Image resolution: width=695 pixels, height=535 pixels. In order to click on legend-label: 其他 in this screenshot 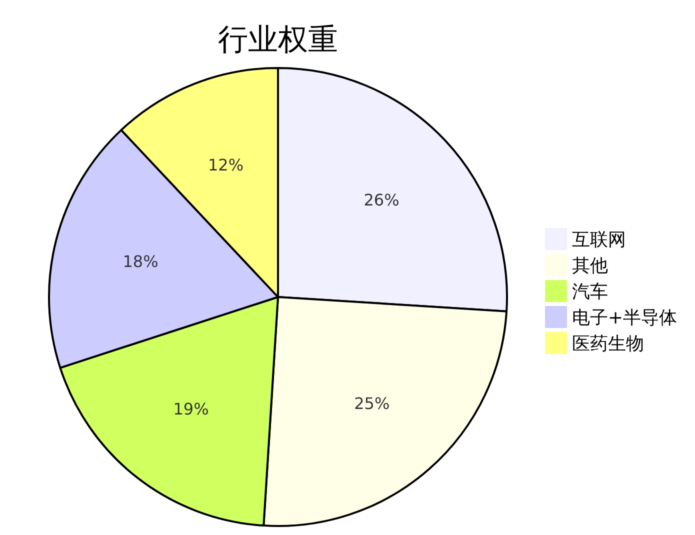, I will do `click(590, 266)`.